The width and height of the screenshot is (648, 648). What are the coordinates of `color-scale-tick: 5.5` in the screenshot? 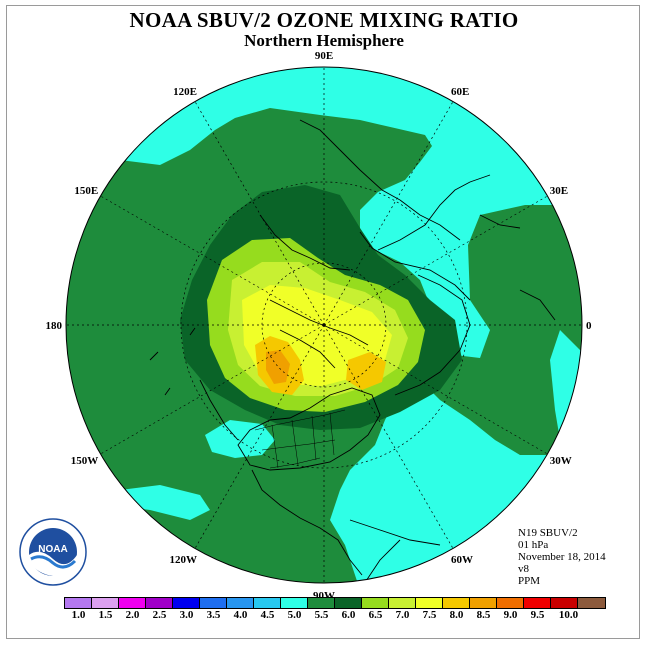 It's located at (321, 615).